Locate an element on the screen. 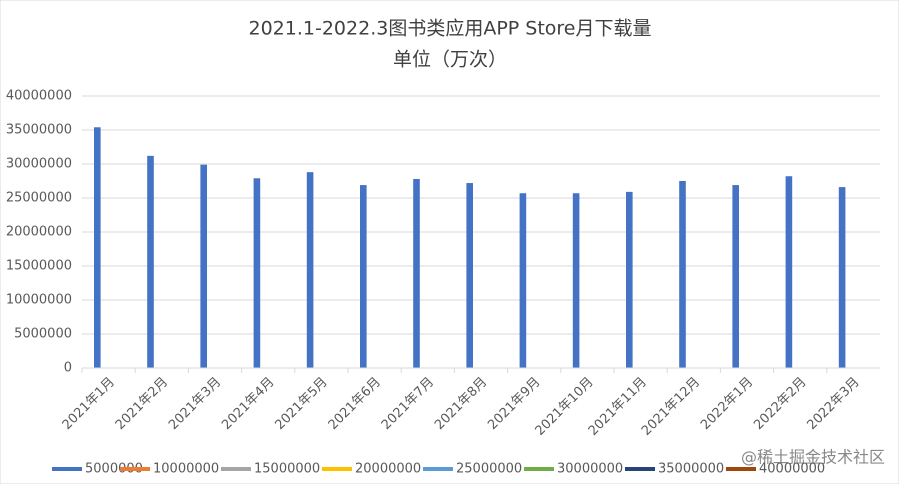 This screenshot has height=484, width=899. legend-label: 15000000 is located at coordinates (287, 469).